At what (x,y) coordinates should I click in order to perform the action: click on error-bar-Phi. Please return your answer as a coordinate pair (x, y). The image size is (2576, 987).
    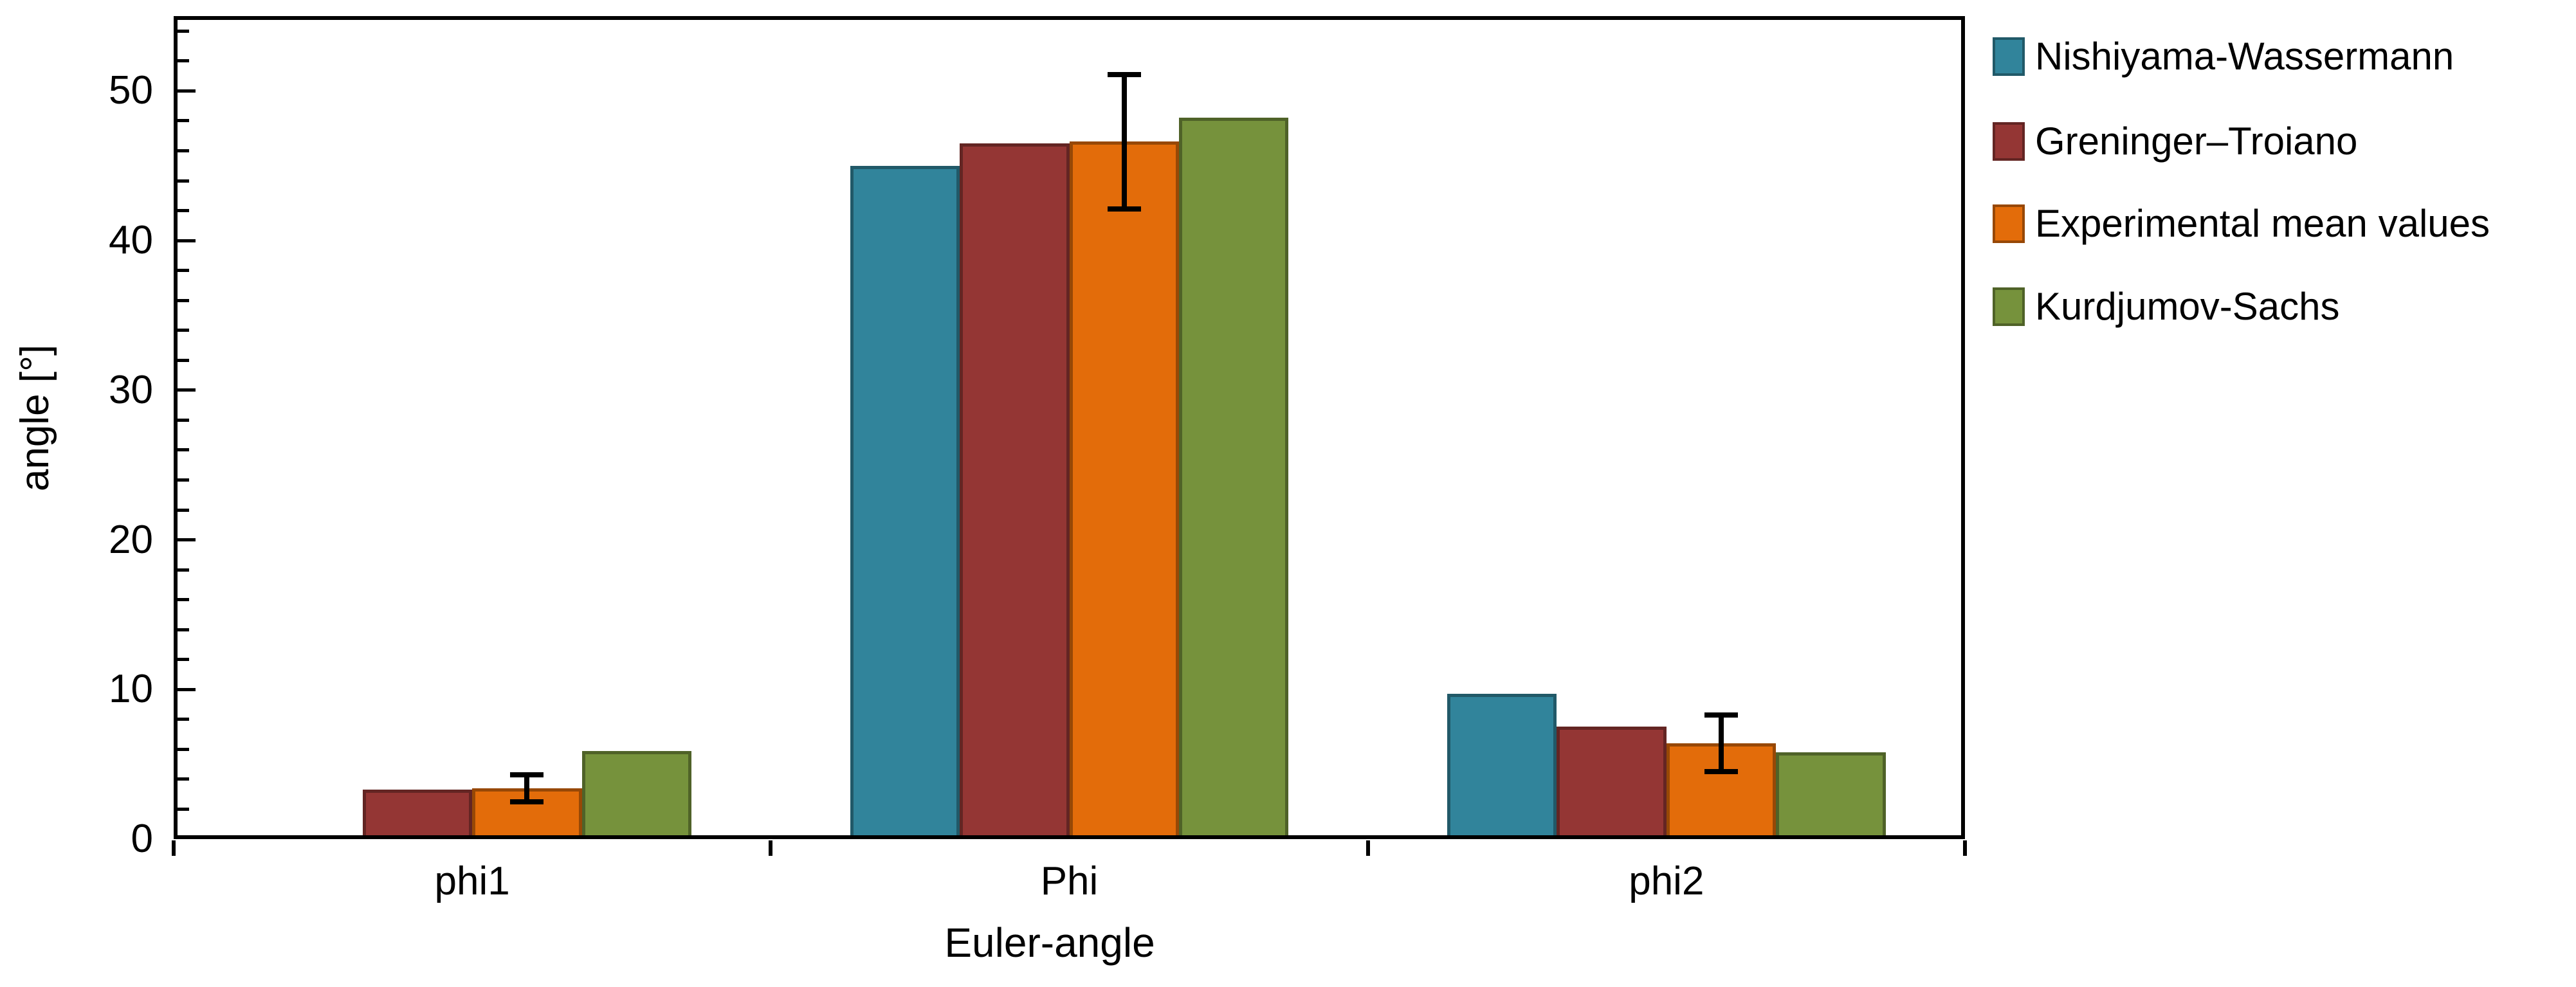
    Looking at the image, I should click on (1124, 142).